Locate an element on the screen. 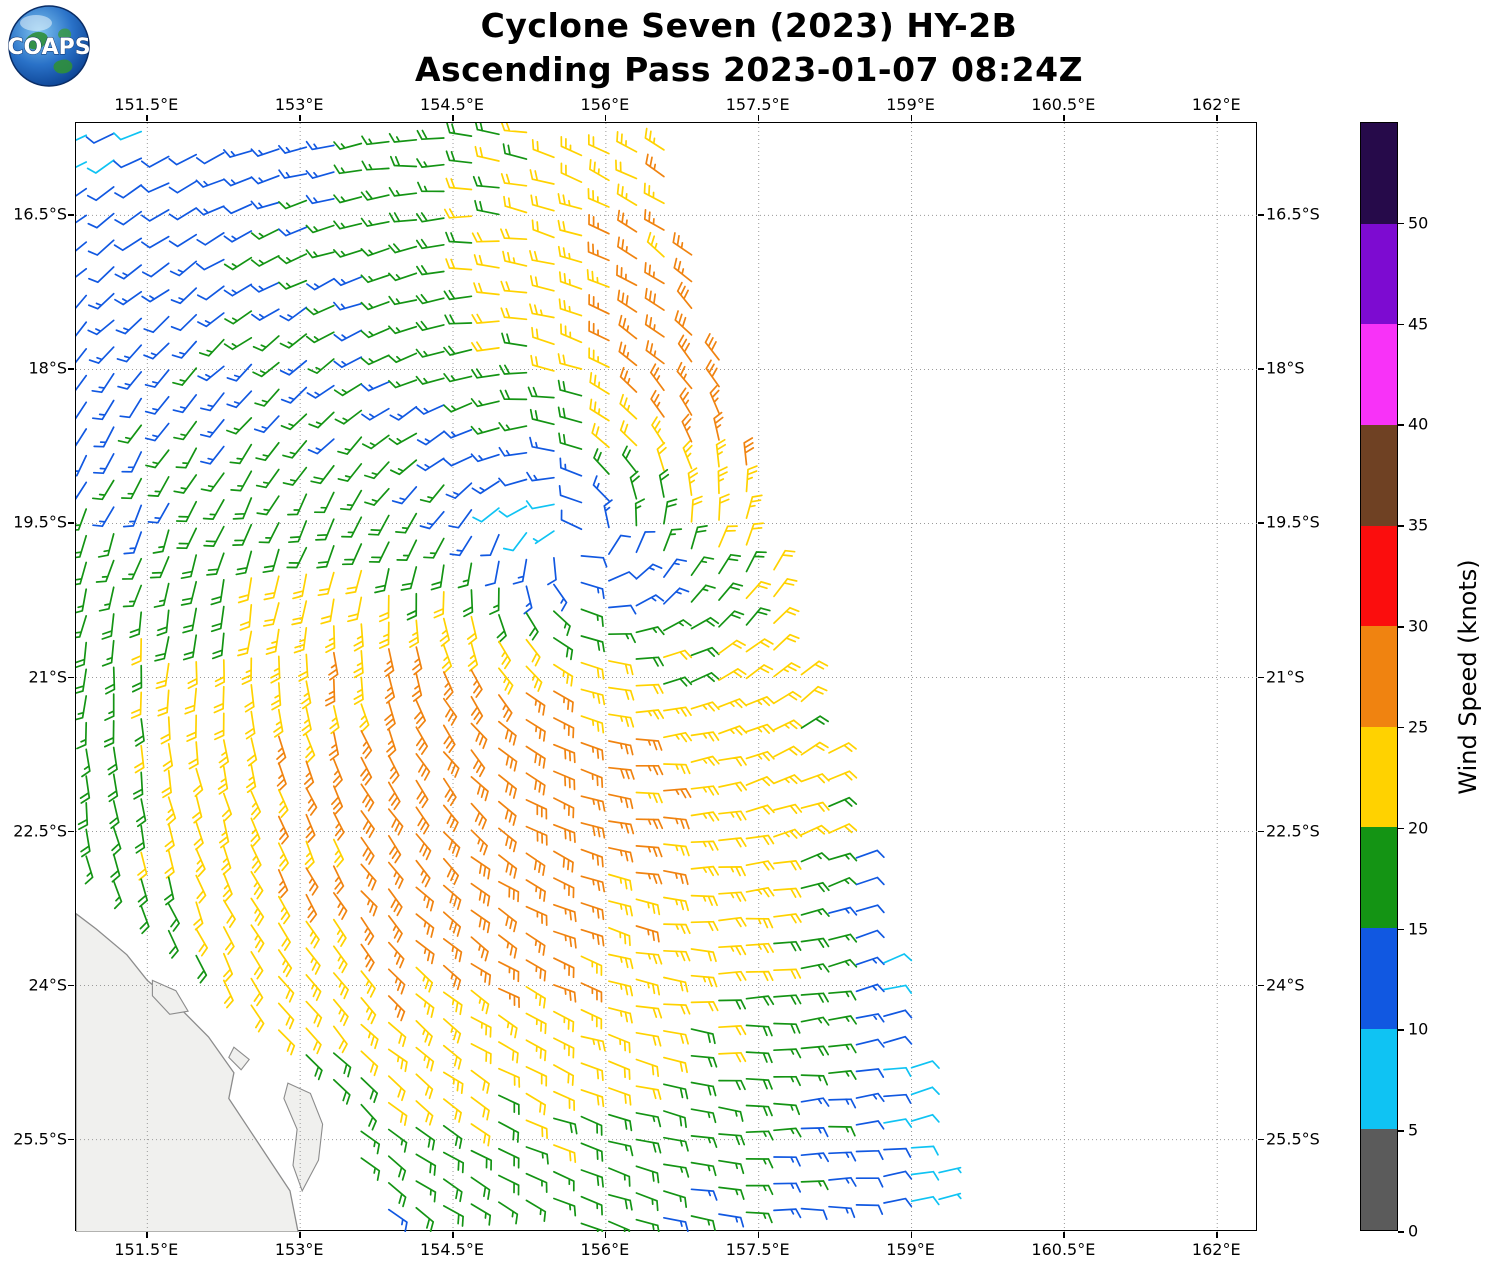 This screenshot has height=1264, width=1498. chart-subtitle: Ascending Pass 2023-01-07 08:24Z is located at coordinates (749, 69).